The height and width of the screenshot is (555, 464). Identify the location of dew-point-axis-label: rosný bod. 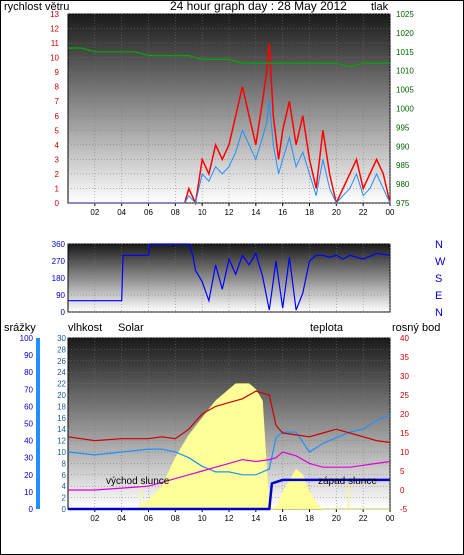
(416, 328).